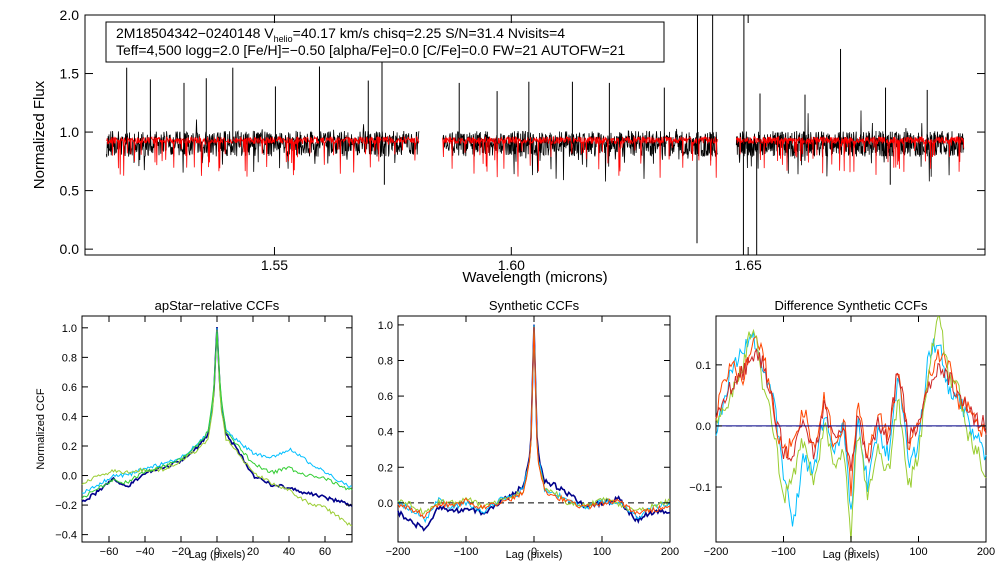  What do you see at coordinates (670, 552) in the screenshot?
I see `ccf2-xtick-label: 200` at bounding box center [670, 552].